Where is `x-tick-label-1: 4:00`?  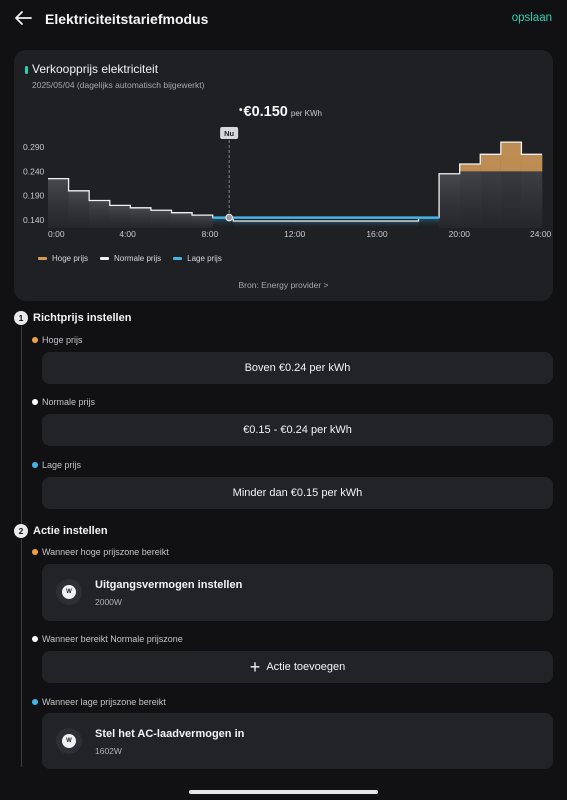
x-tick-label-1: 4:00 is located at coordinates (127, 234).